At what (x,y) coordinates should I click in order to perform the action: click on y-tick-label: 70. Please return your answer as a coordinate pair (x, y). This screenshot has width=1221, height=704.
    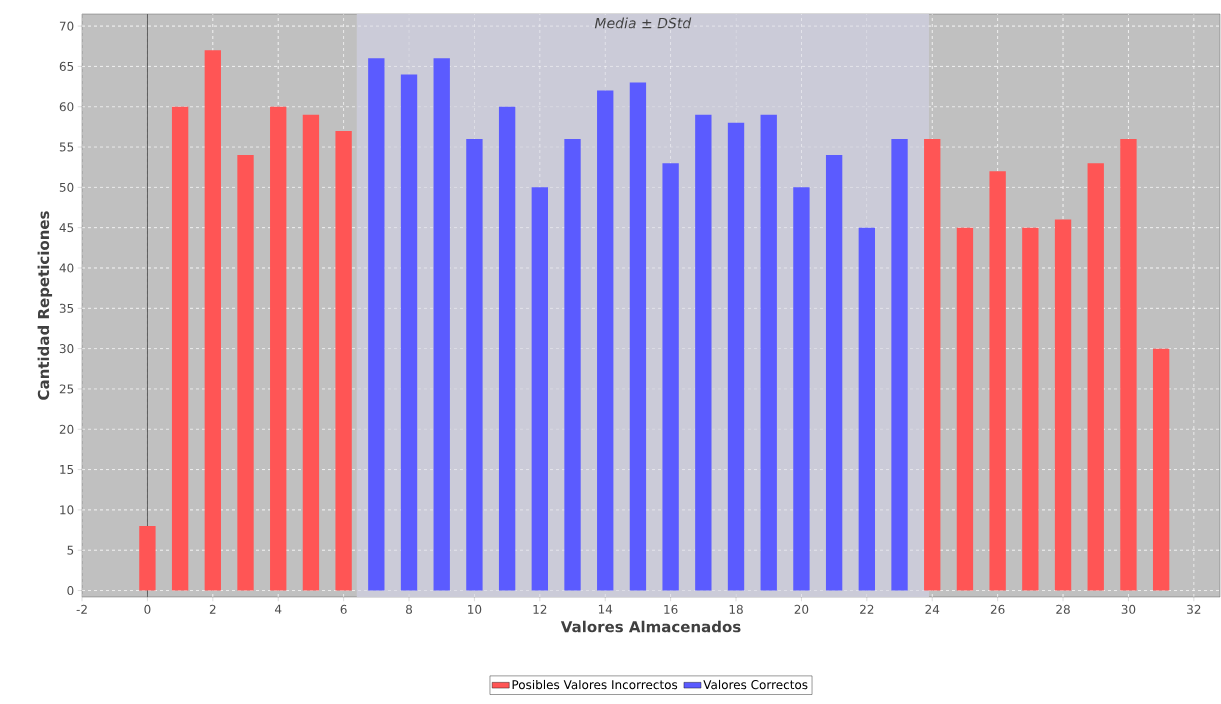
    Looking at the image, I should click on (66, 26).